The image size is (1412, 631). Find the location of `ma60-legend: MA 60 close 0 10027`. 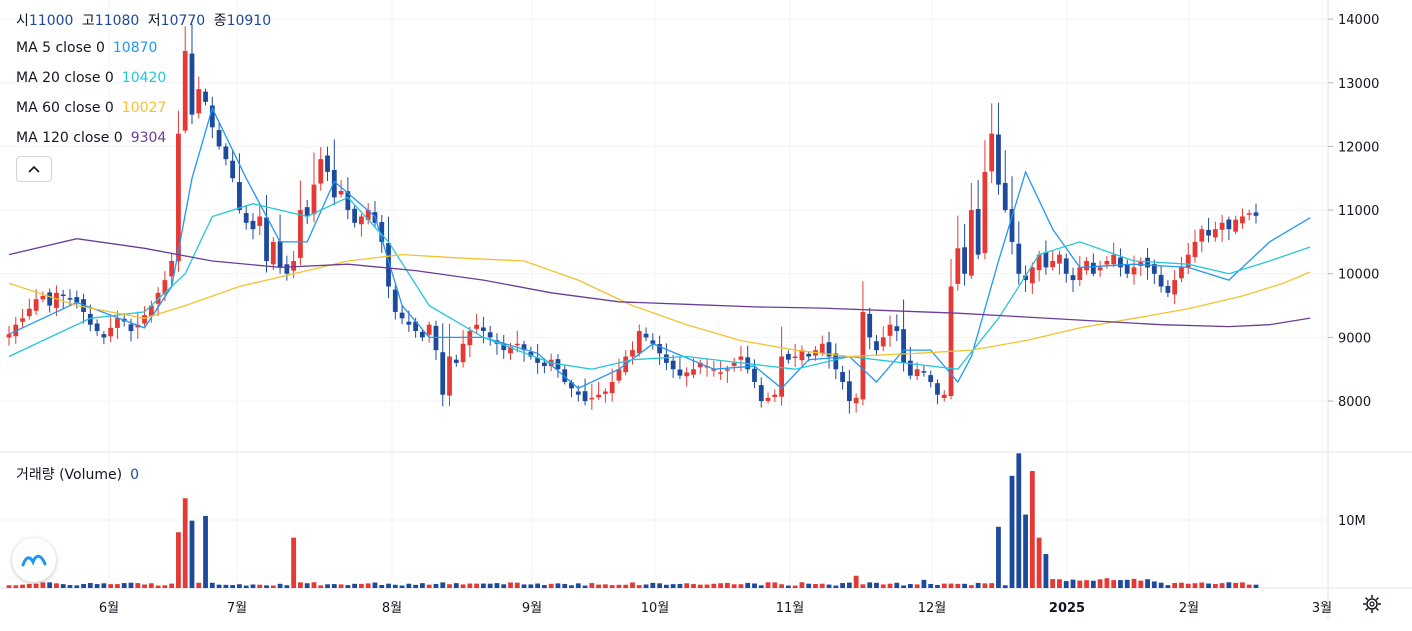

ma60-legend: MA 60 close 0 10027 is located at coordinates (91, 108).